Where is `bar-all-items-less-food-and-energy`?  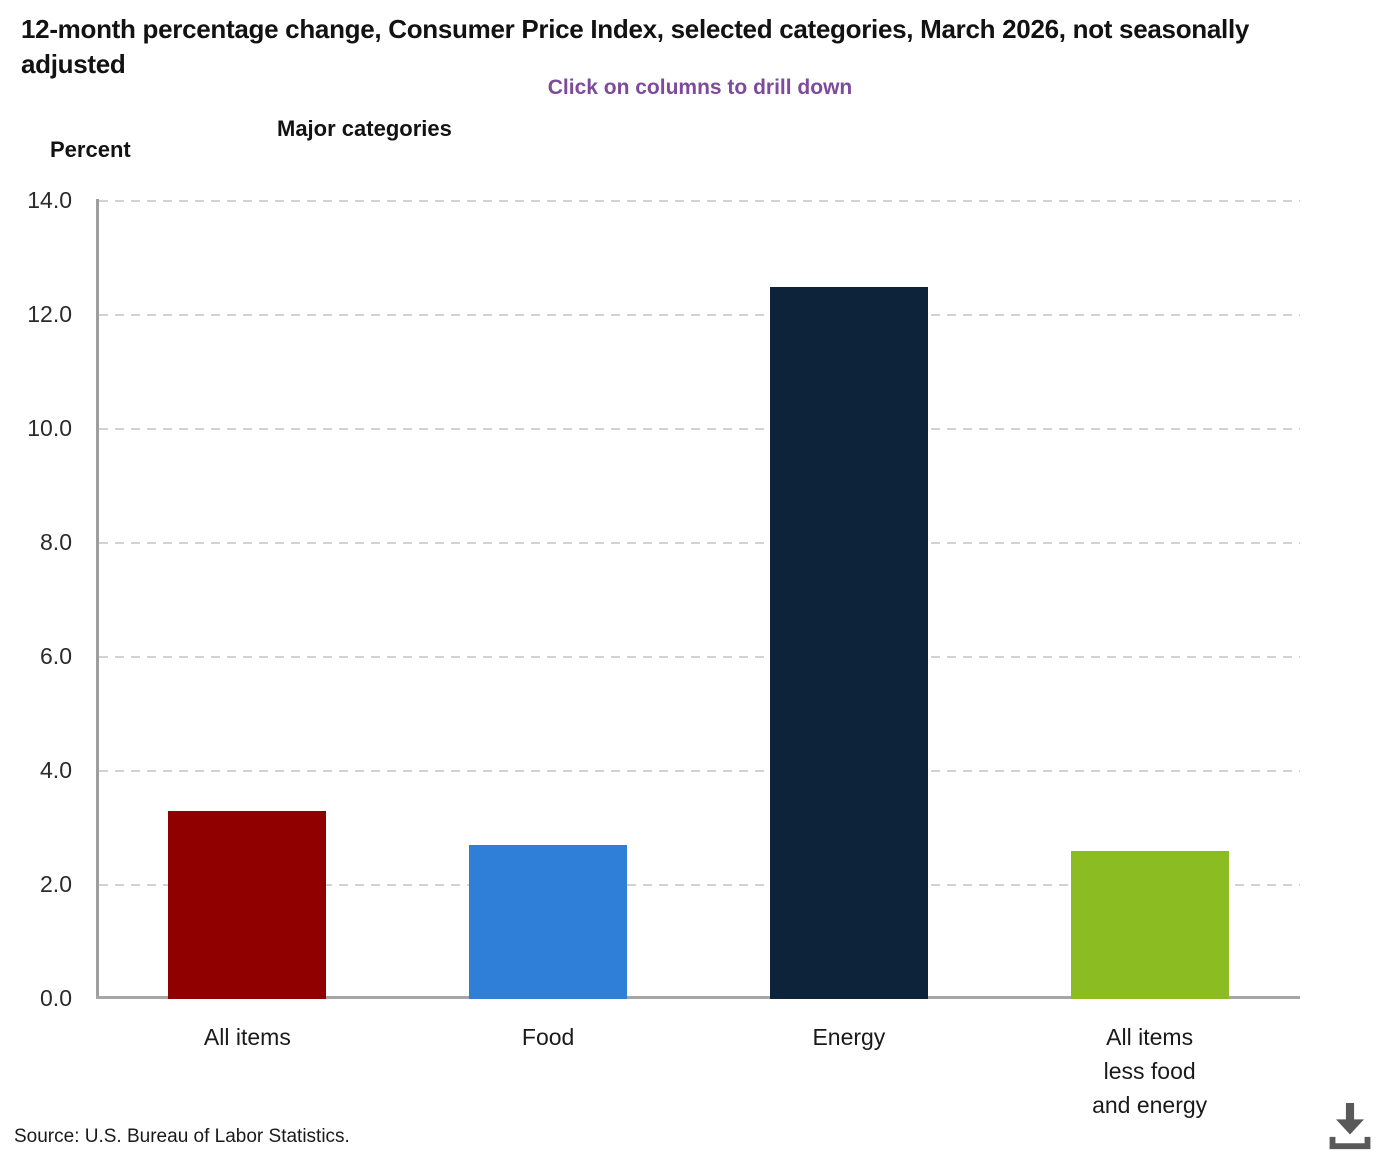 bar-all-items-less-food-and-energy is located at coordinates (1149, 924).